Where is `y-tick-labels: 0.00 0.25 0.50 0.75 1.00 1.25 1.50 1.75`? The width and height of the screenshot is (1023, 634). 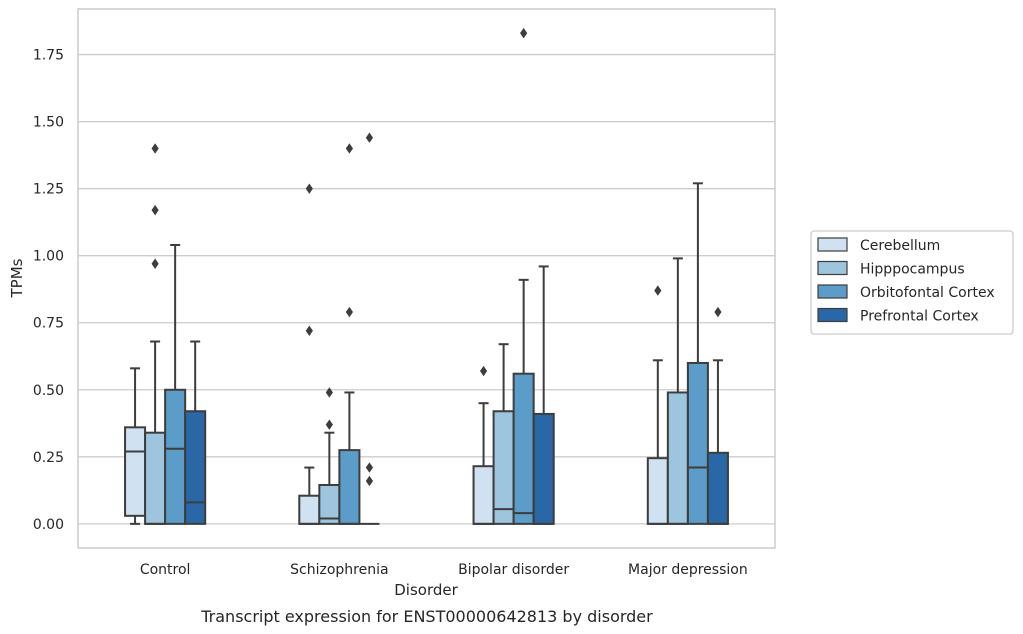
y-tick-labels: 0.00 0.25 0.50 0.75 1.00 1.25 1.50 1.75 is located at coordinates (48, 290).